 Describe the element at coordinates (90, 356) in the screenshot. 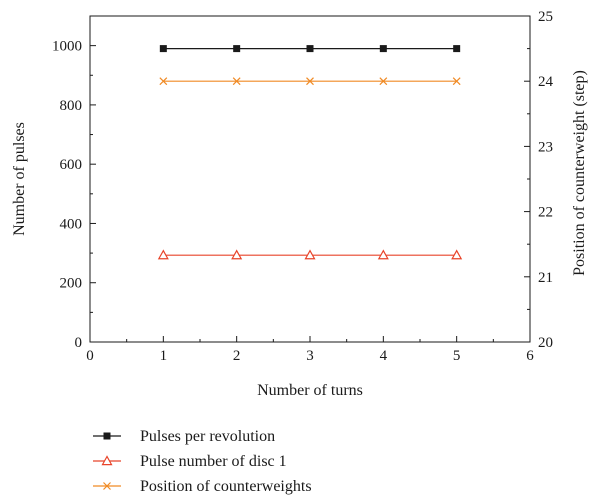

I see `x-tick-label: 0` at that location.